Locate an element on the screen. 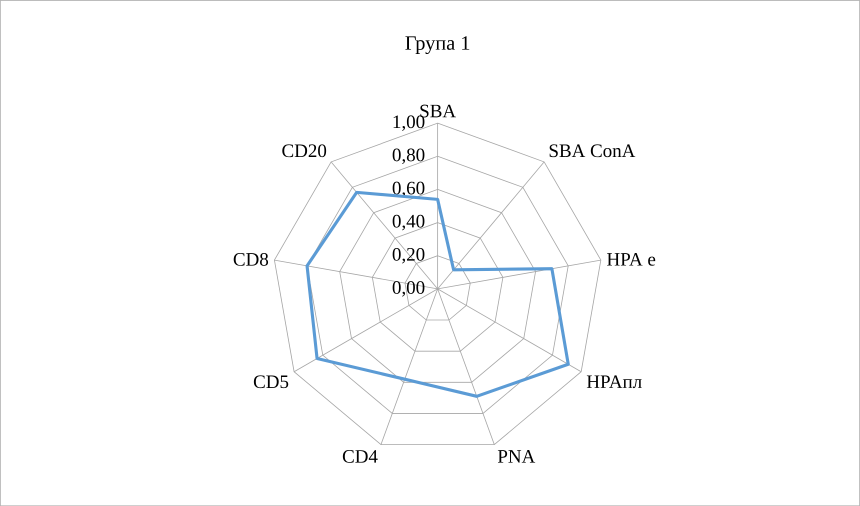 The height and width of the screenshot is (506, 860). y-tick-label: 0,80 is located at coordinates (408, 156).